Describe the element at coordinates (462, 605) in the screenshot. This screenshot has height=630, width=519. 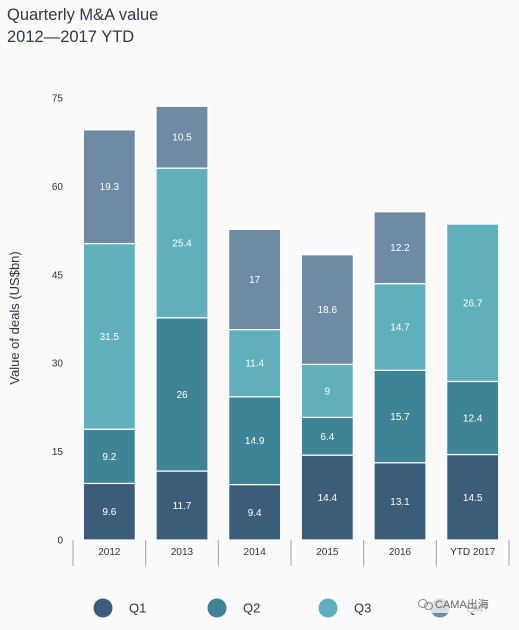
I see `watermark-text: CAMA出海` at that location.